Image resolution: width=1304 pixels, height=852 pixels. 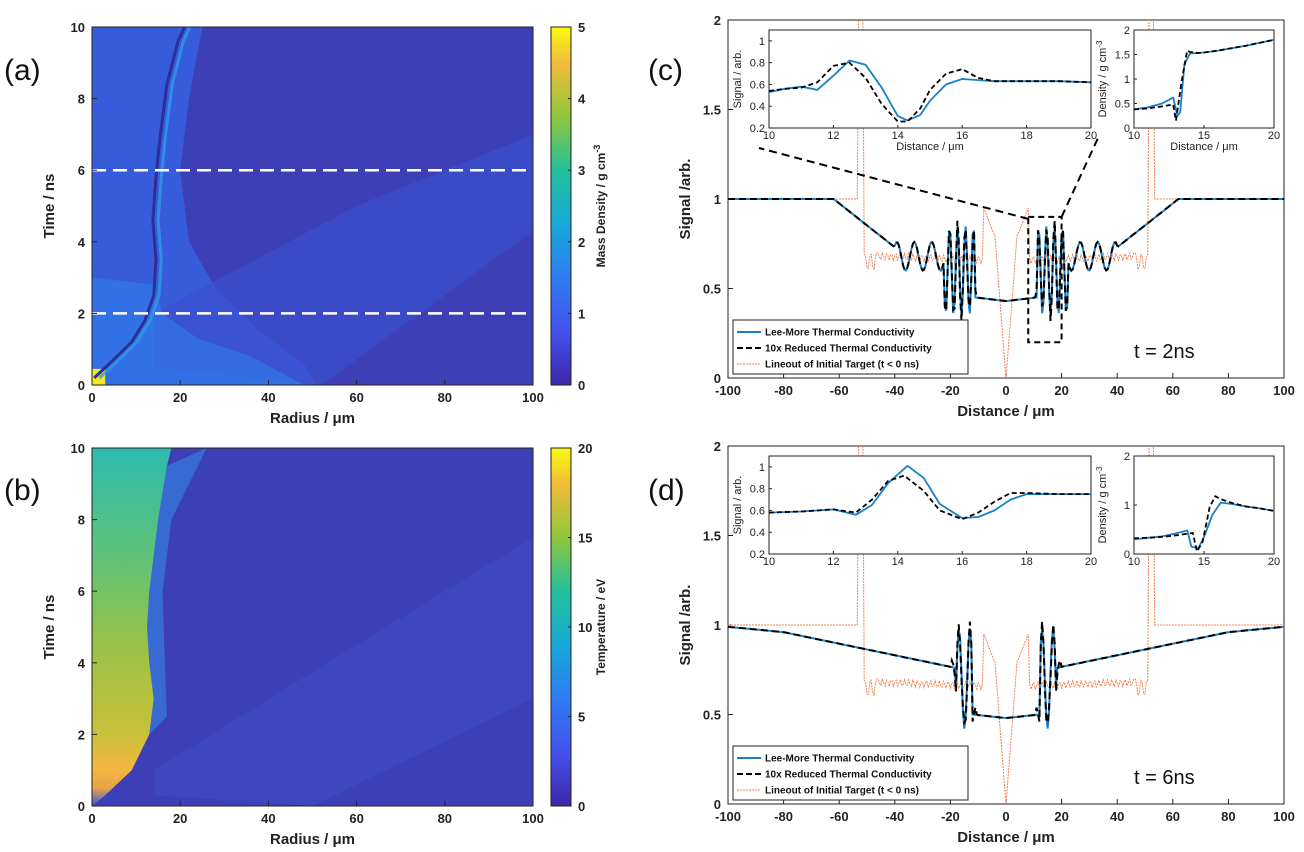 I want to click on series-reduced, so click(x=1006, y=673).